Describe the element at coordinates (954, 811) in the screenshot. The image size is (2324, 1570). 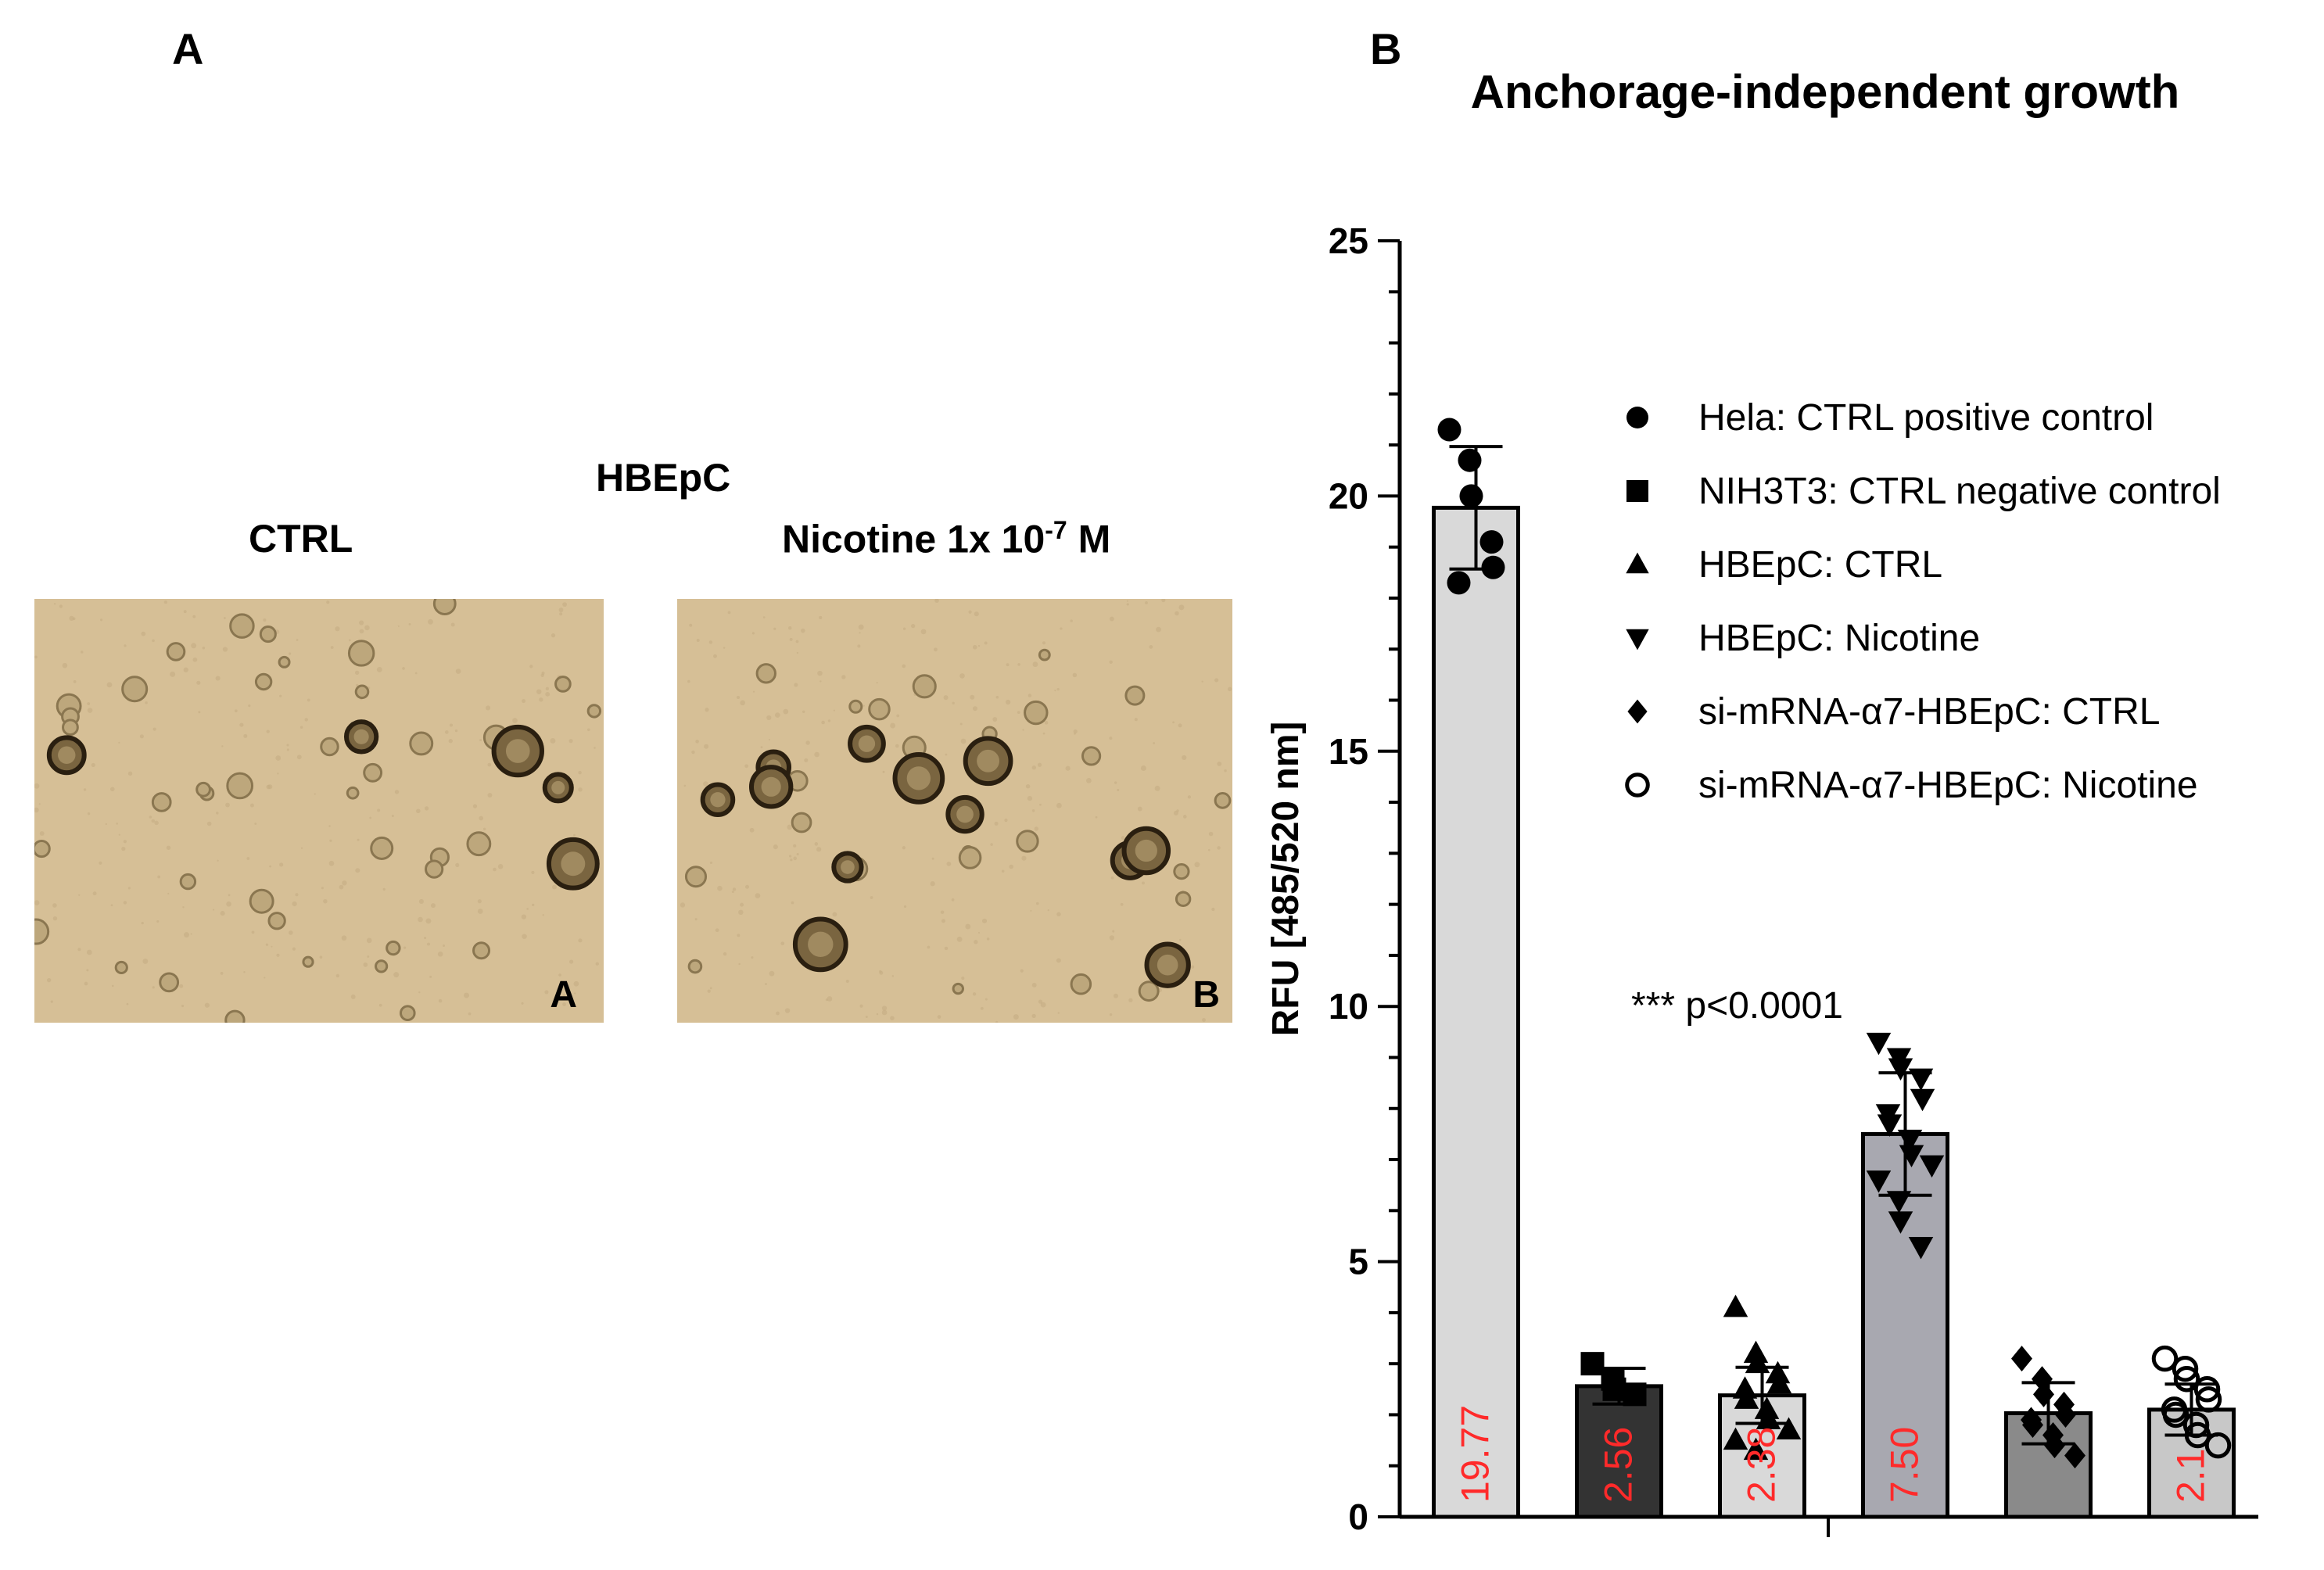
I see `micrograph-nicotine: B` at that location.